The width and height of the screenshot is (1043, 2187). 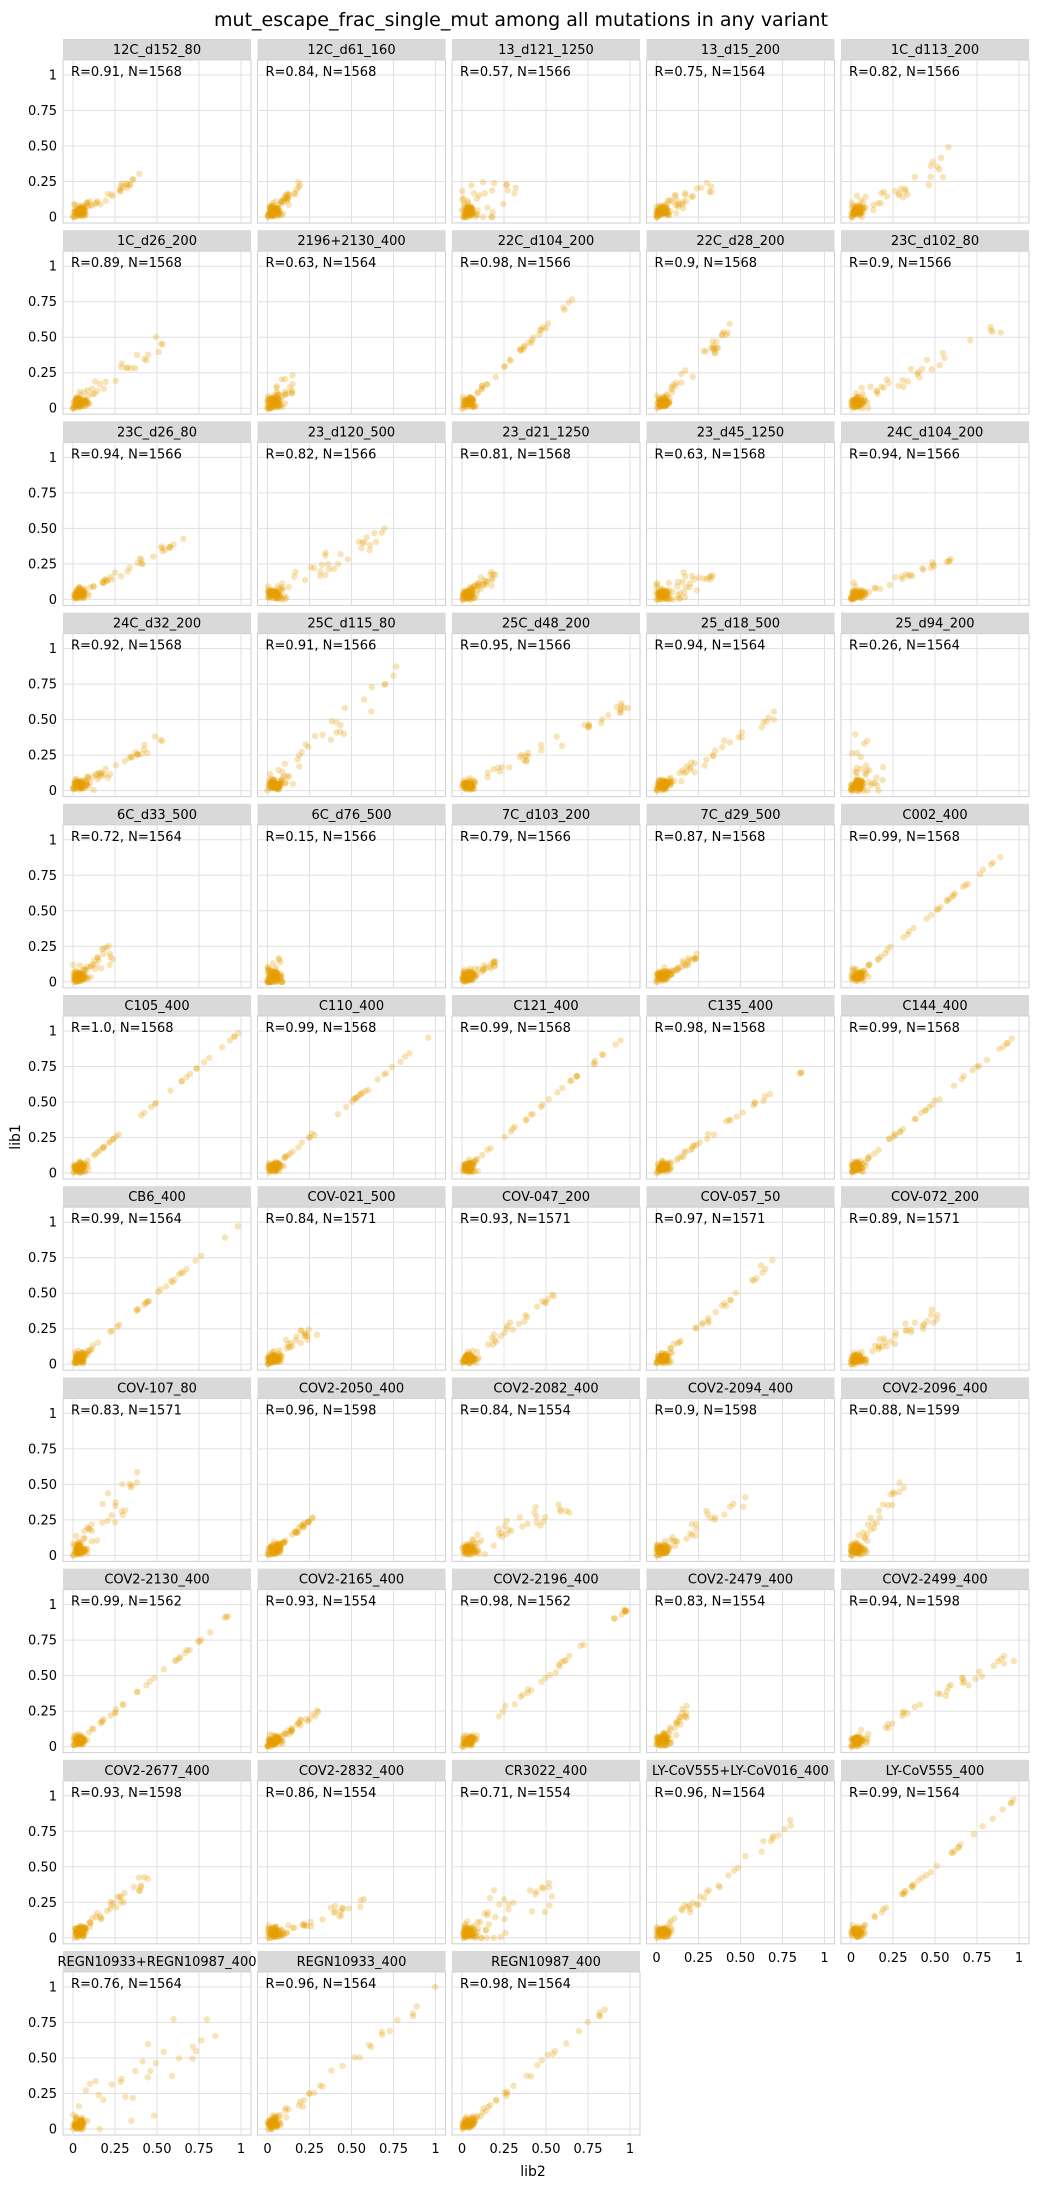 I want to click on facet-title: 25C_d115_80, so click(x=351, y=624).